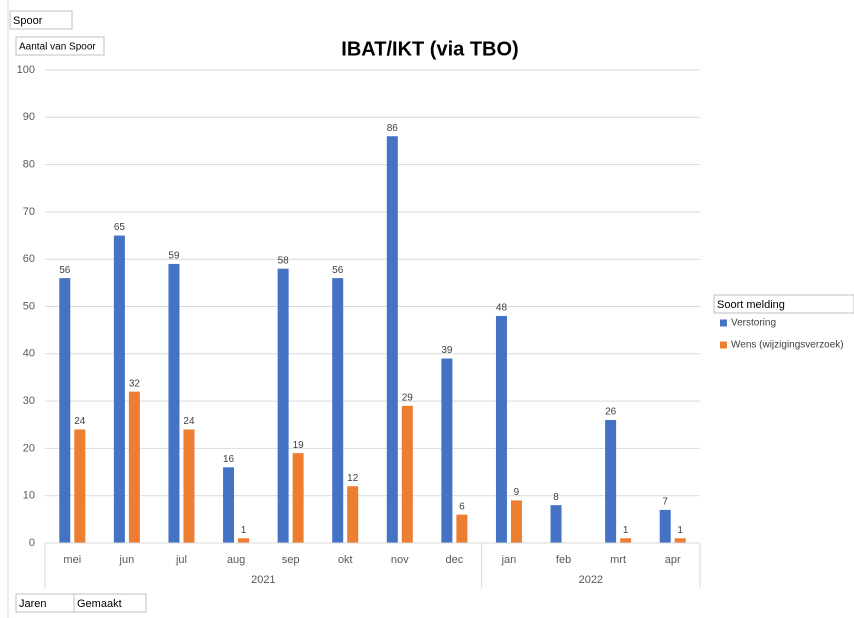 The image size is (854, 618). What do you see at coordinates (236, 560) in the screenshot?
I see `x-tick-label: aug` at bounding box center [236, 560].